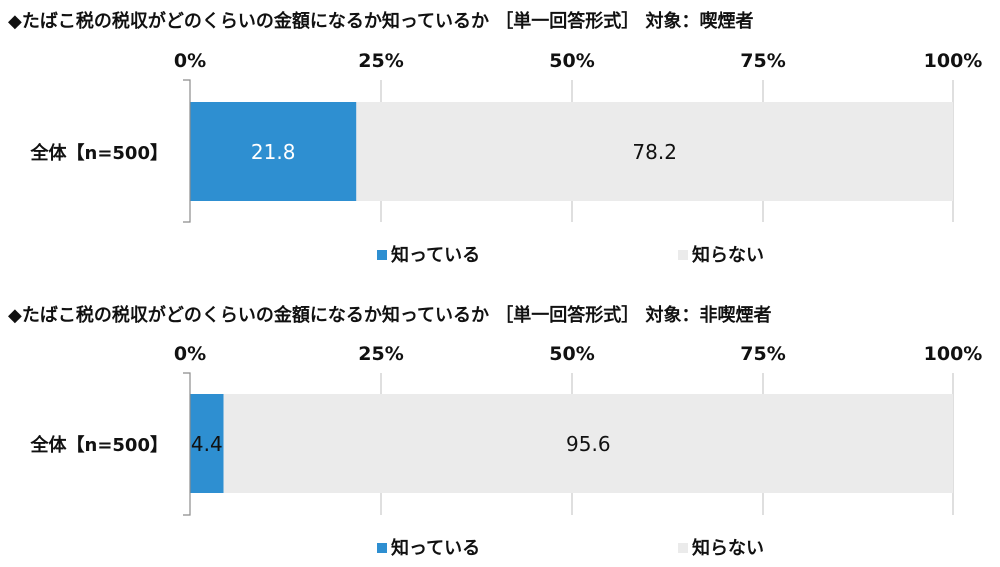  What do you see at coordinates (683, 255) in the screenshot?
I see `chart-1-legend-swatch-unknown` at bounding box center [683, 255].